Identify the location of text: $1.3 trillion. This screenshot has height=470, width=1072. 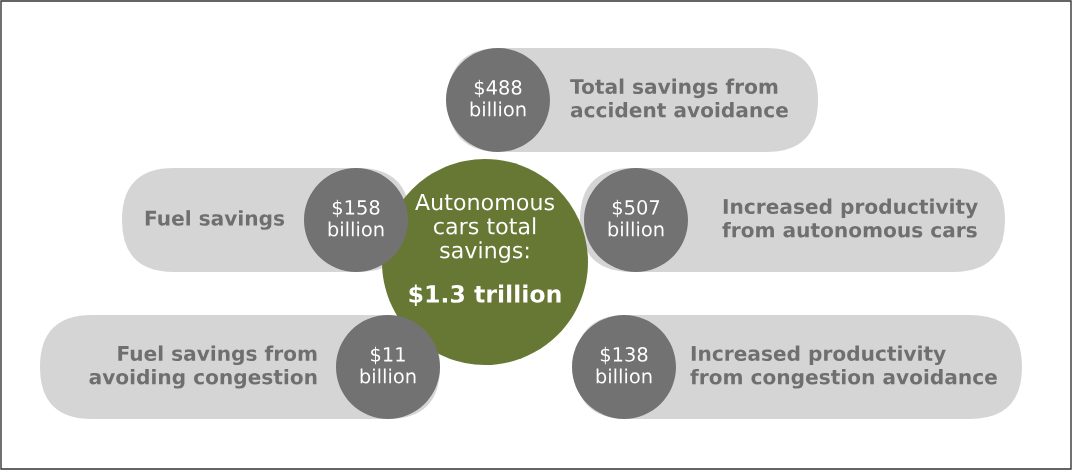
(485, 295).